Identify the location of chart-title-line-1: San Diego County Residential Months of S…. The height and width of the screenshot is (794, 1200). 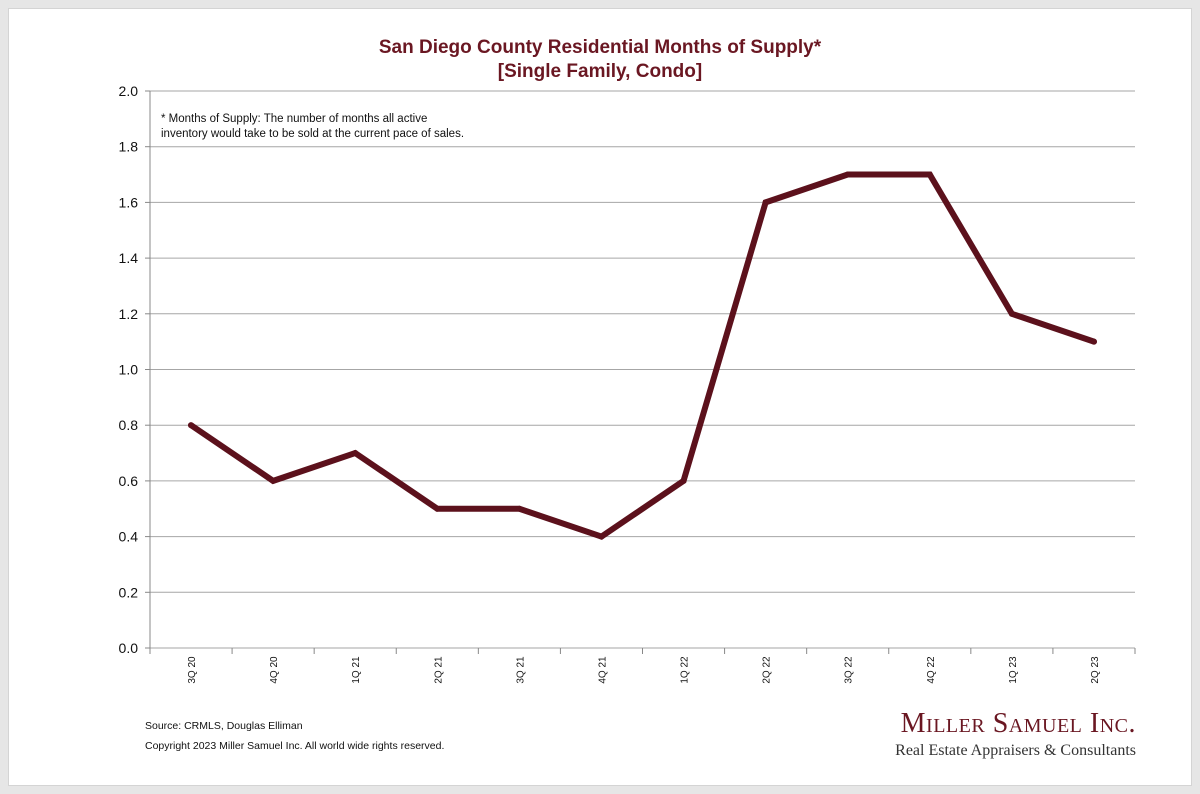
(600, 47).